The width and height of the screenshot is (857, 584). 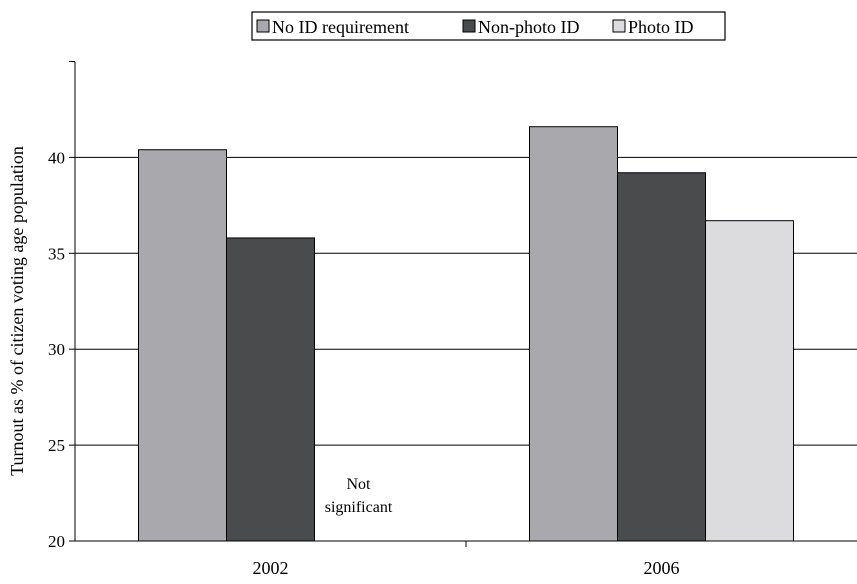 What do you see at coordinates (56, 157) in the screenshot?
I see `y-tick-label: 40` at bounding box center [56, 157].